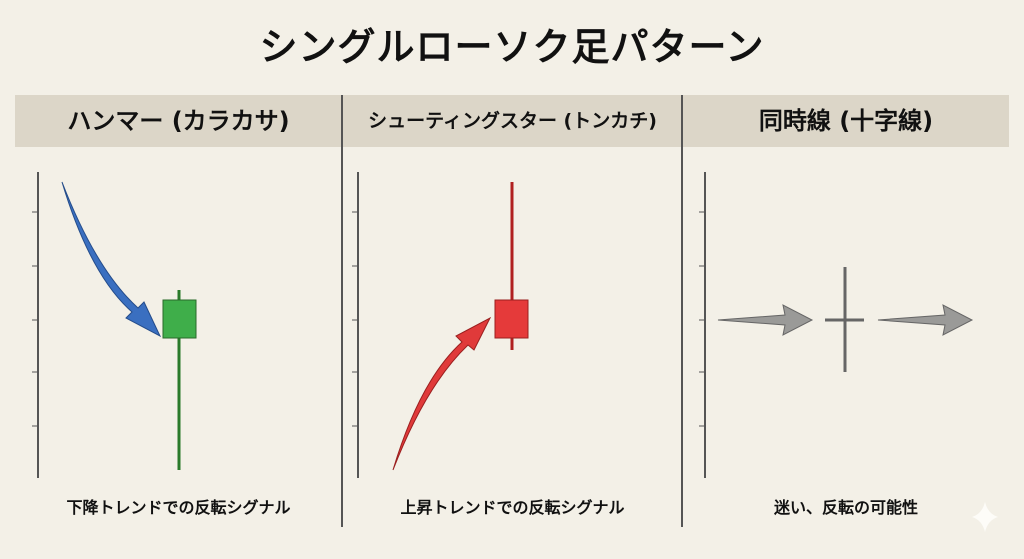  What do you see at coordinates (844, 319) in the screenshot?
I see `doji-candle` at bounding box center [844, 319].